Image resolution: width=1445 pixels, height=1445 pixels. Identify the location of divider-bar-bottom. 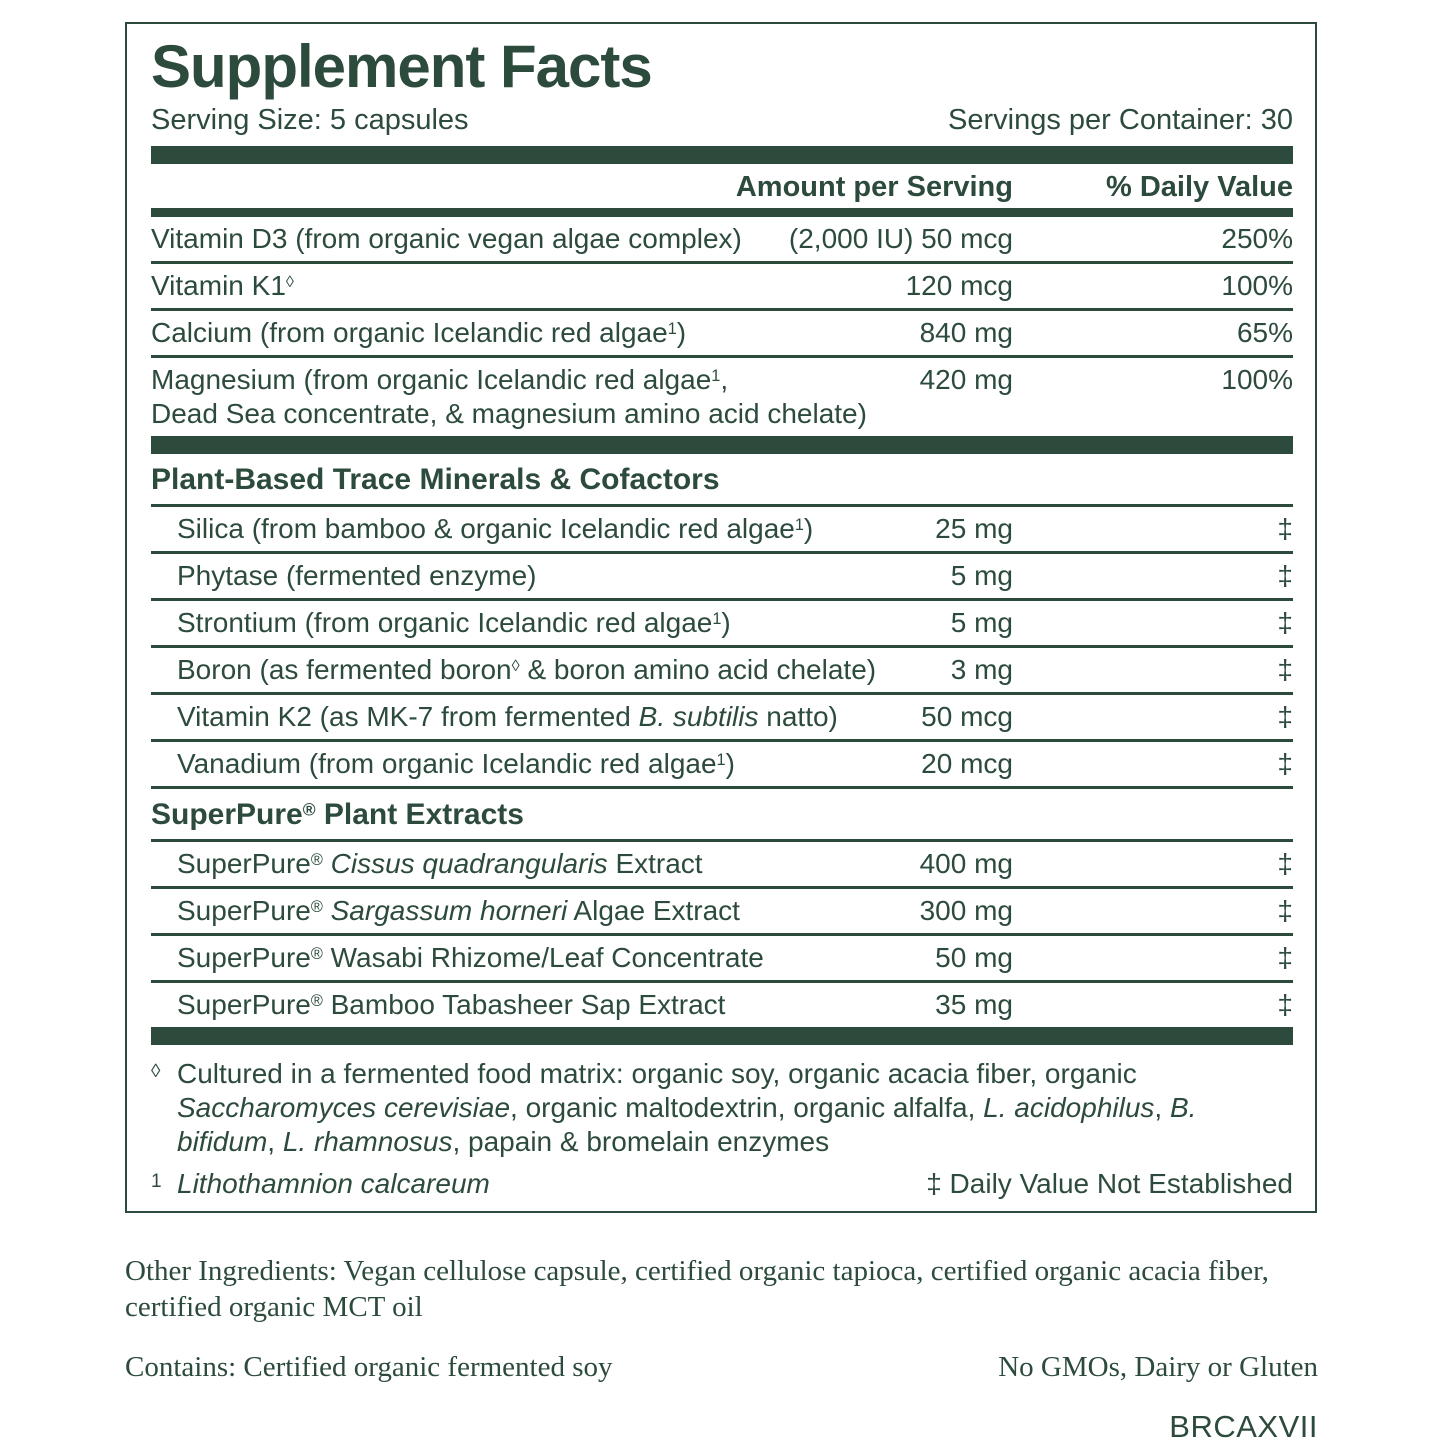
(722, 1036).